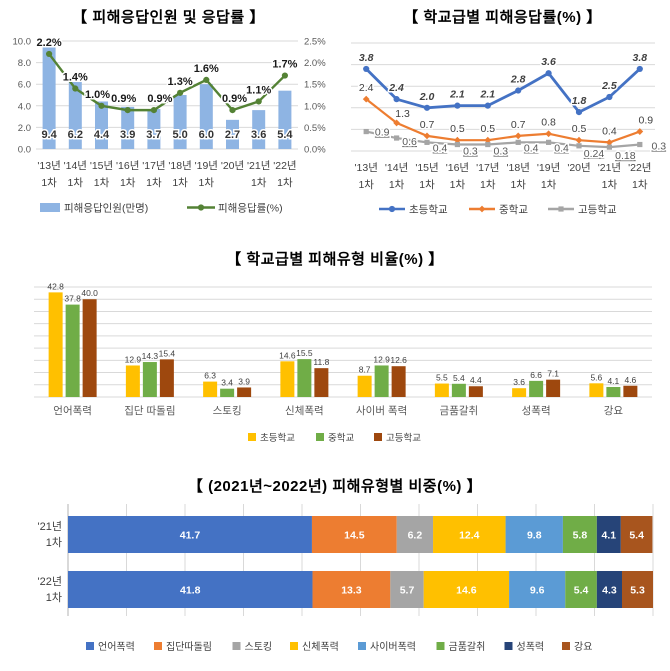  What do you see at coordinates (459, 410) in the screenshot?
I see `x-tick-label: 금품갈취` at bounding box center [459, 410].